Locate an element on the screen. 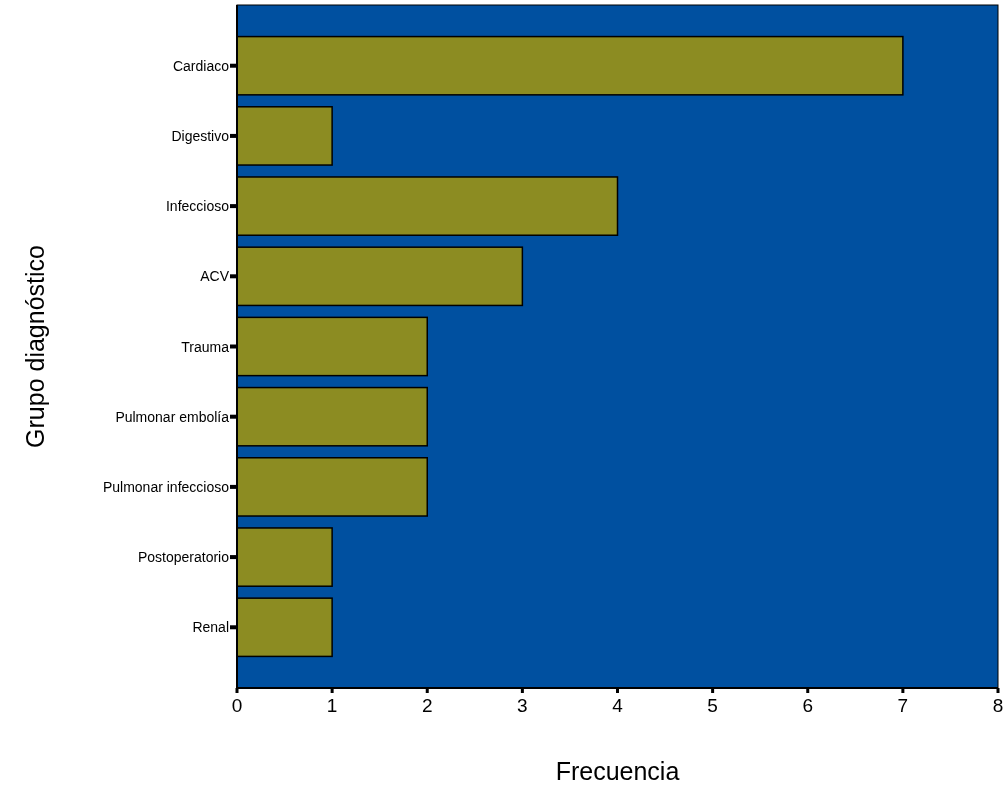 The width and height of the screenshot is (1008, 807). x-tick-label: 8 is located at coordinates (998, 705).